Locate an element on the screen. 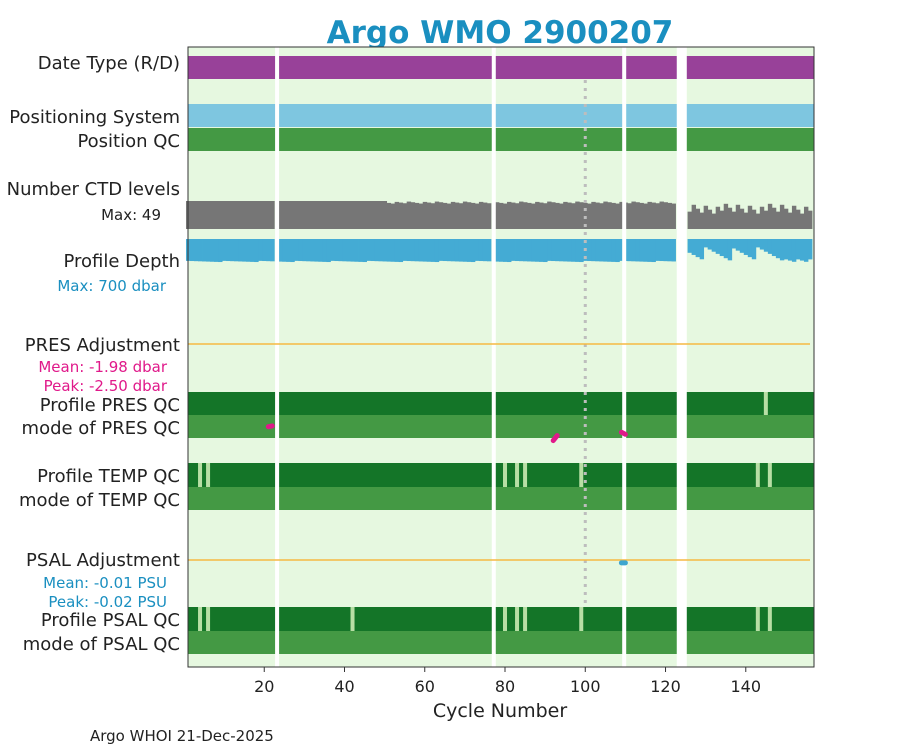 The image size is (900, 750). ctd-max-label: Max: 49 is located at coordinates (131, 215).